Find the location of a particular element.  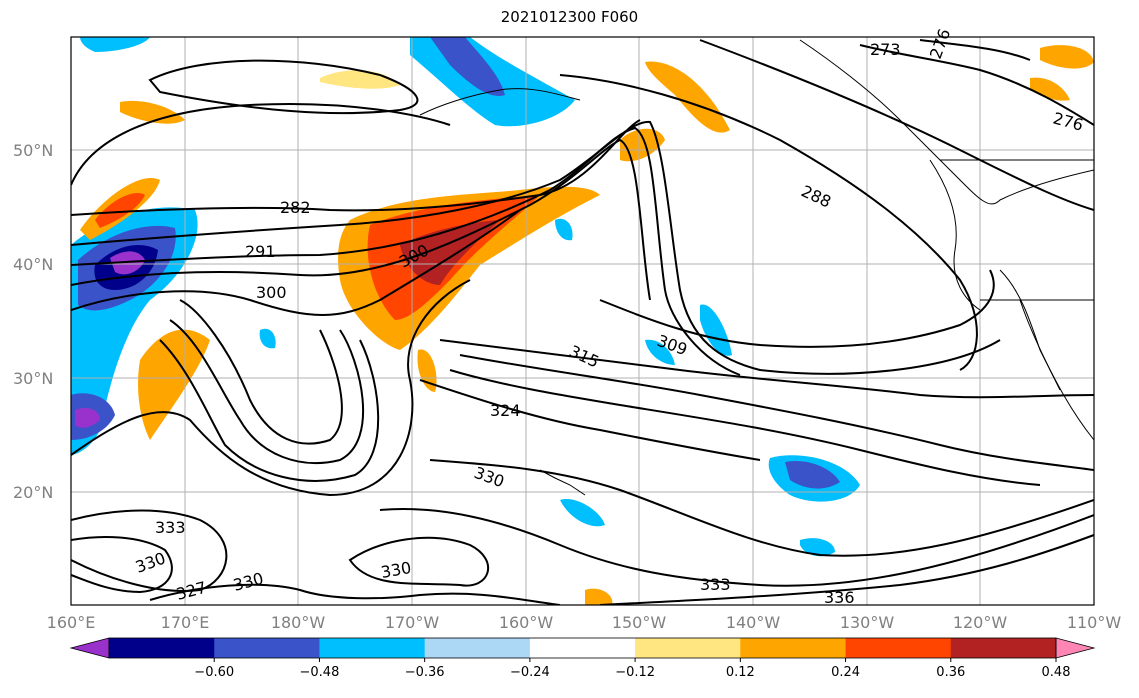

shade-positive-j is located at coordinates (599, 596).